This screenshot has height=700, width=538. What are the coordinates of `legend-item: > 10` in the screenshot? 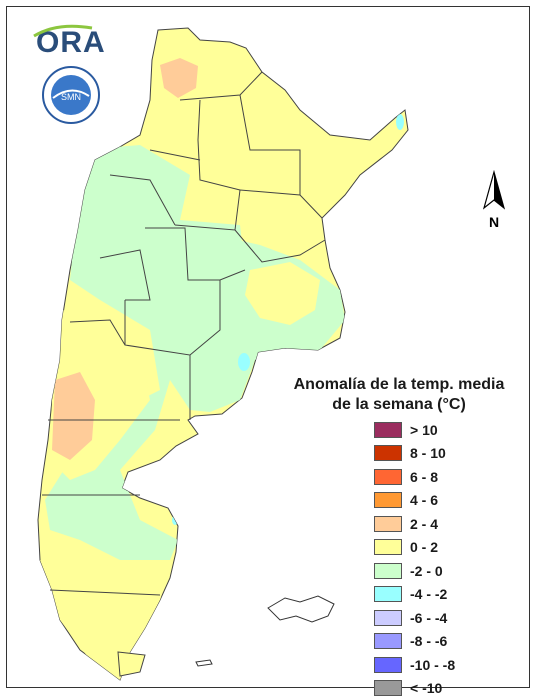 It's located at (414, 430).